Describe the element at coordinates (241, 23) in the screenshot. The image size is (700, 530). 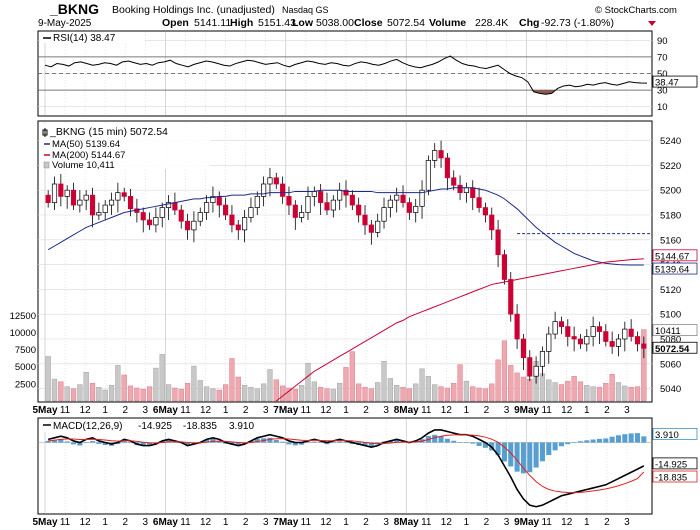
I see `high-label: High` at that location.